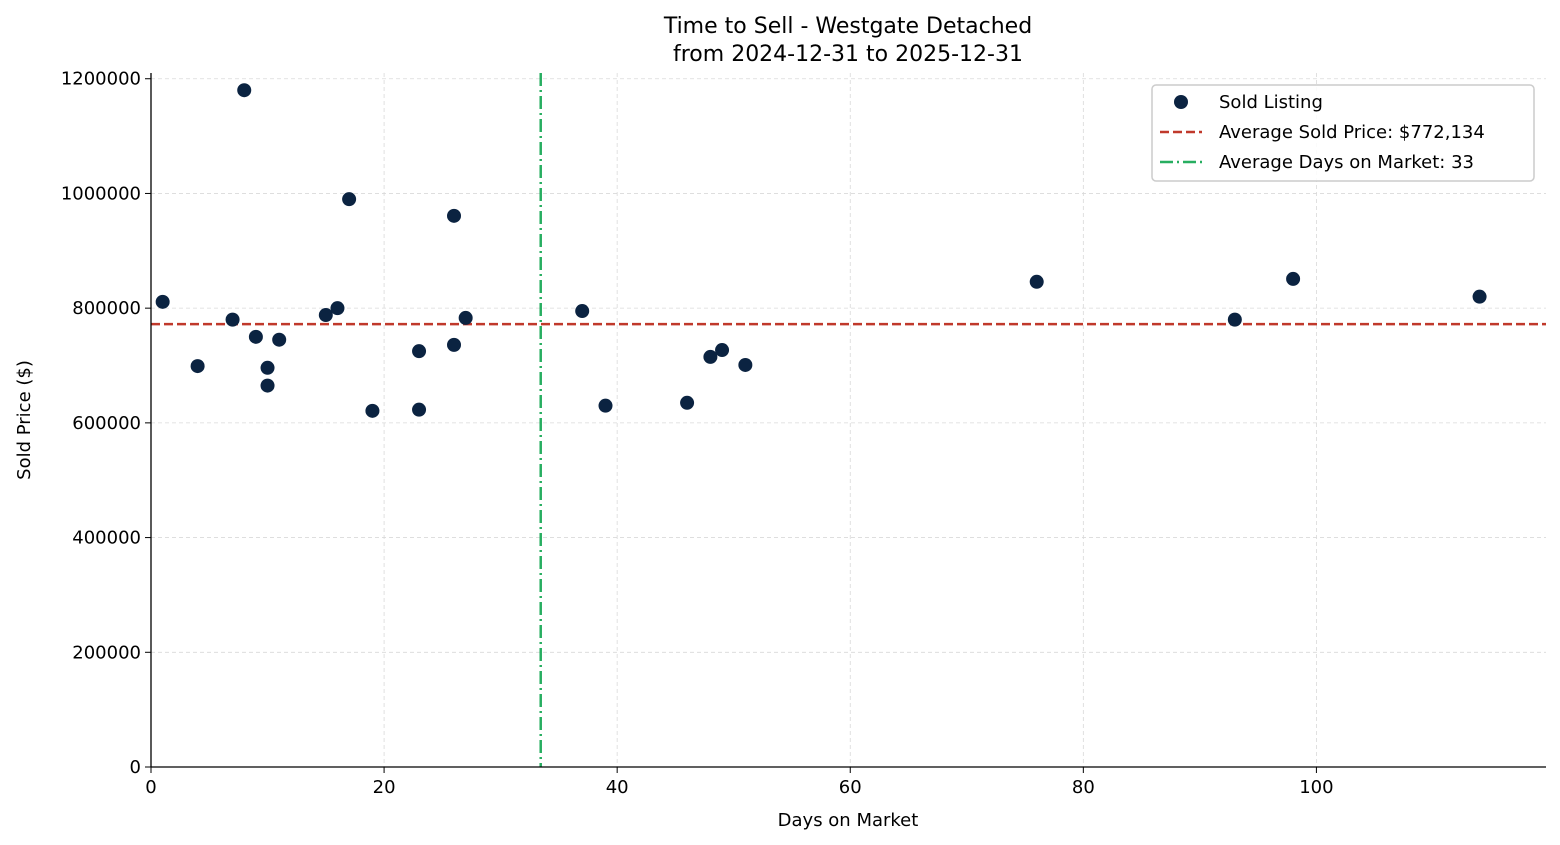  Describe the element at coordinates (1083, 787) in the screenshot. I see `x-tick-label: 80` at that location.